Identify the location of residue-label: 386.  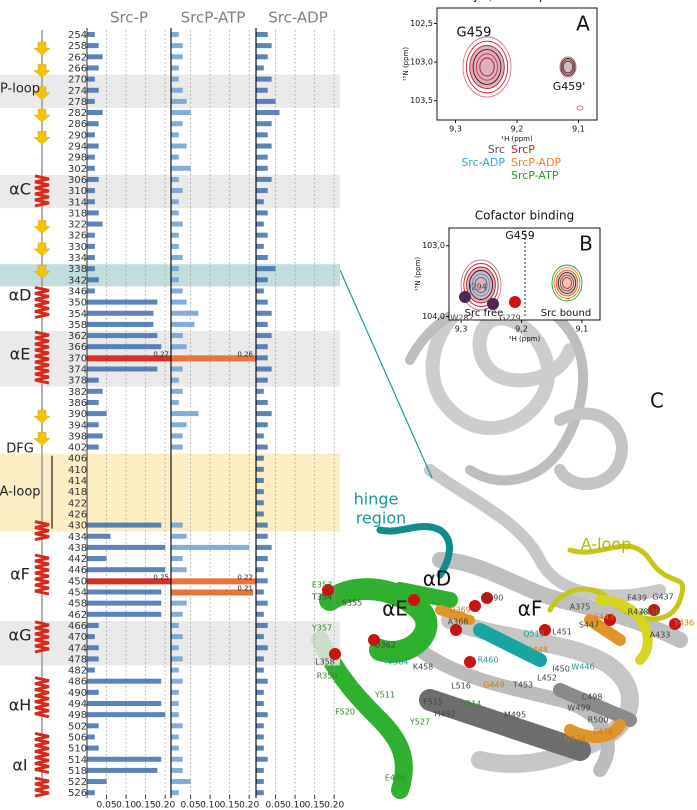
(77, 403).